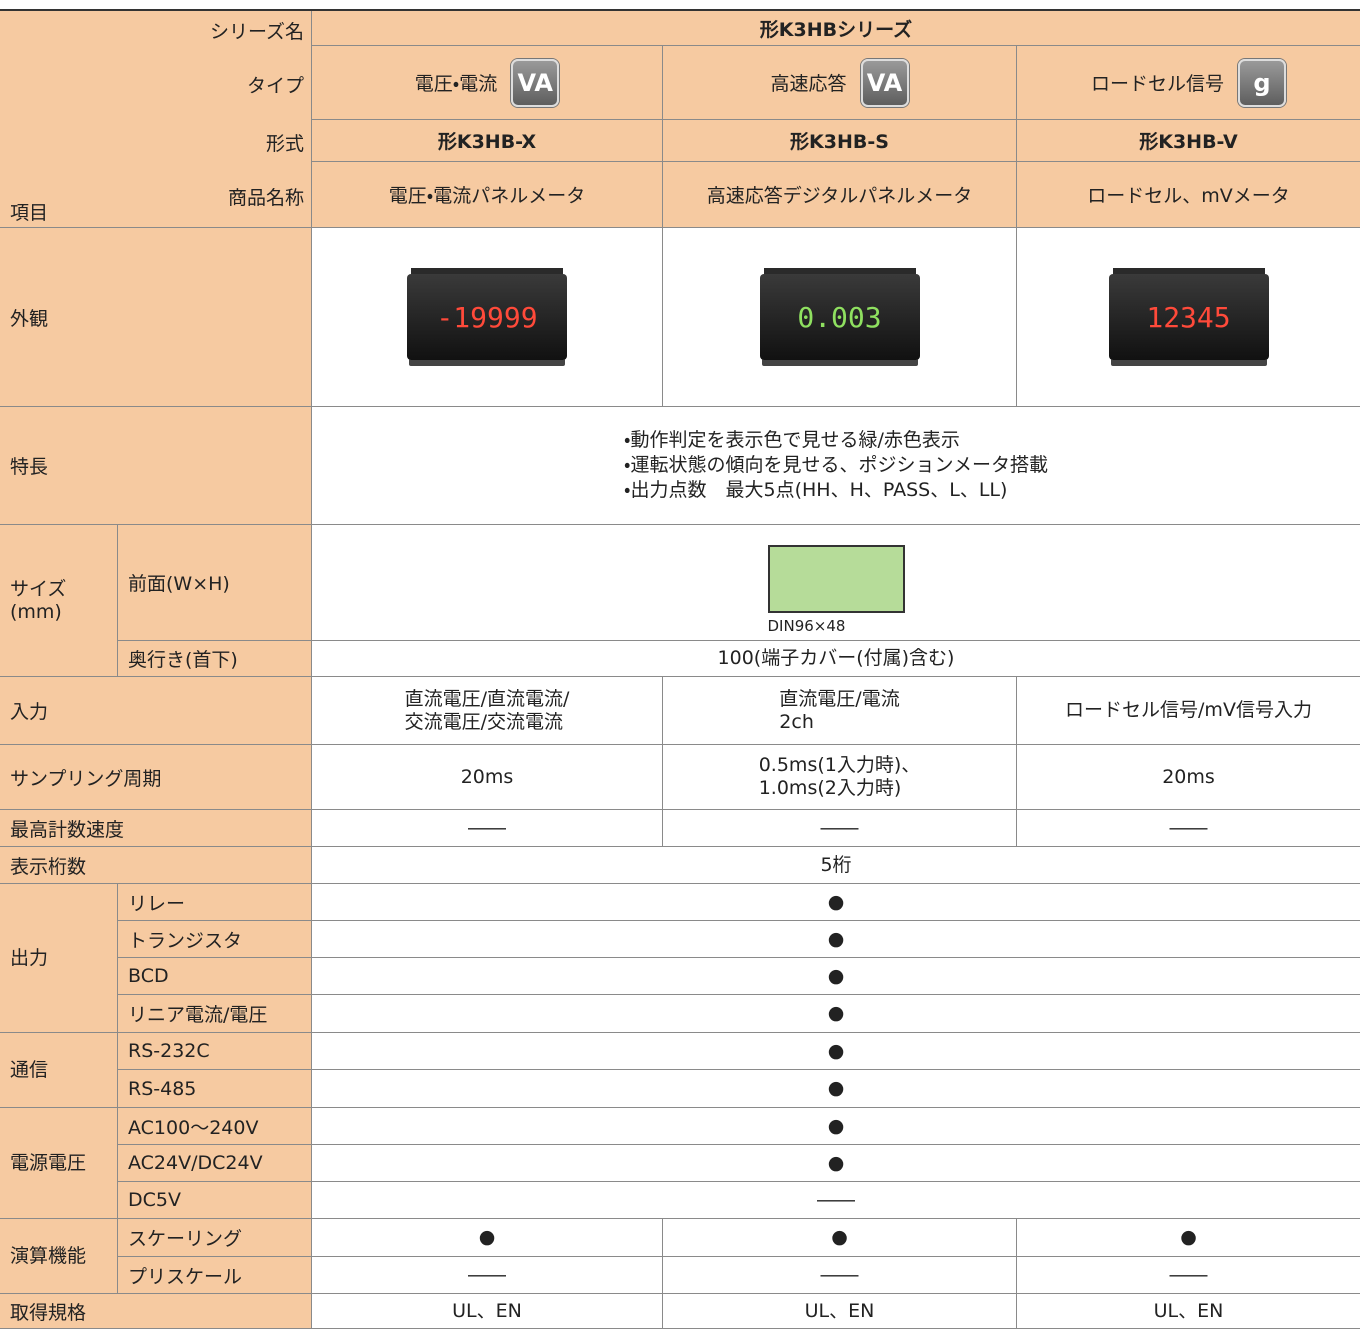 This screenshot has width=1360, height=1329. I want to click on row-label: AC100〜240V, so click(193, 1127).